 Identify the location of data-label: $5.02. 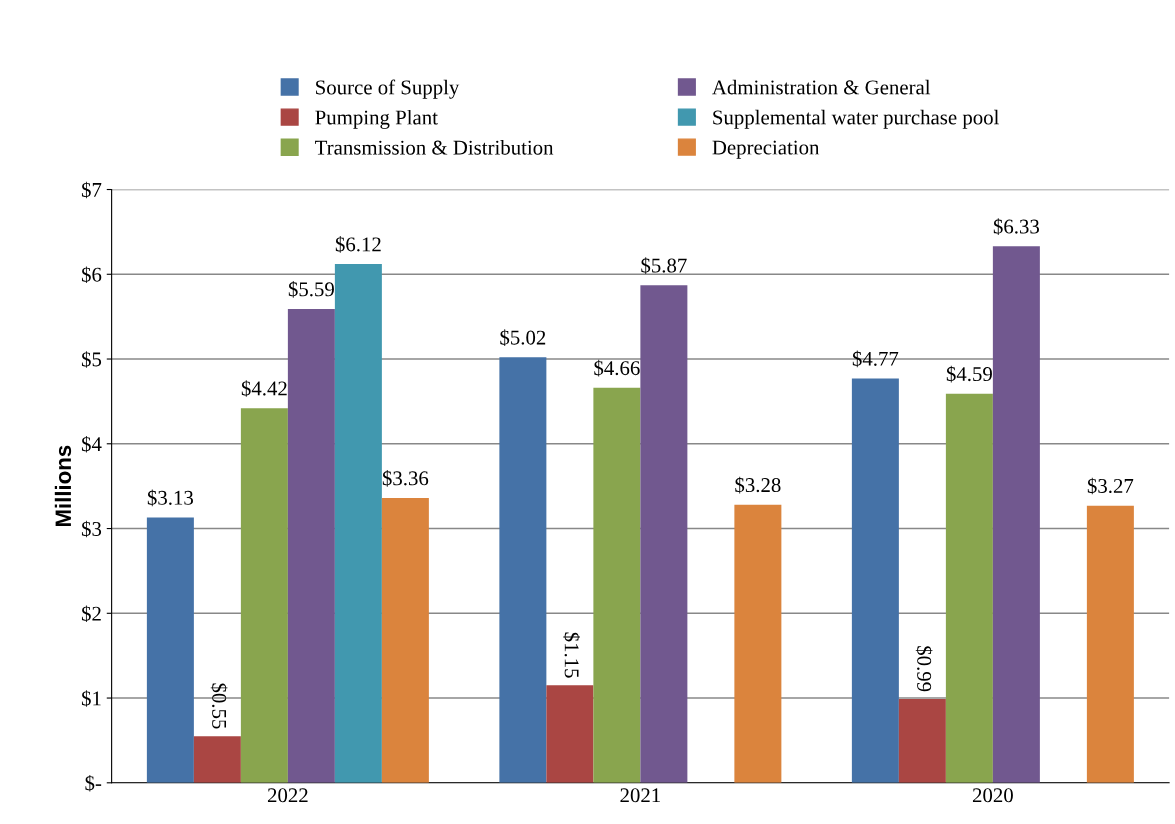
(523, 338).